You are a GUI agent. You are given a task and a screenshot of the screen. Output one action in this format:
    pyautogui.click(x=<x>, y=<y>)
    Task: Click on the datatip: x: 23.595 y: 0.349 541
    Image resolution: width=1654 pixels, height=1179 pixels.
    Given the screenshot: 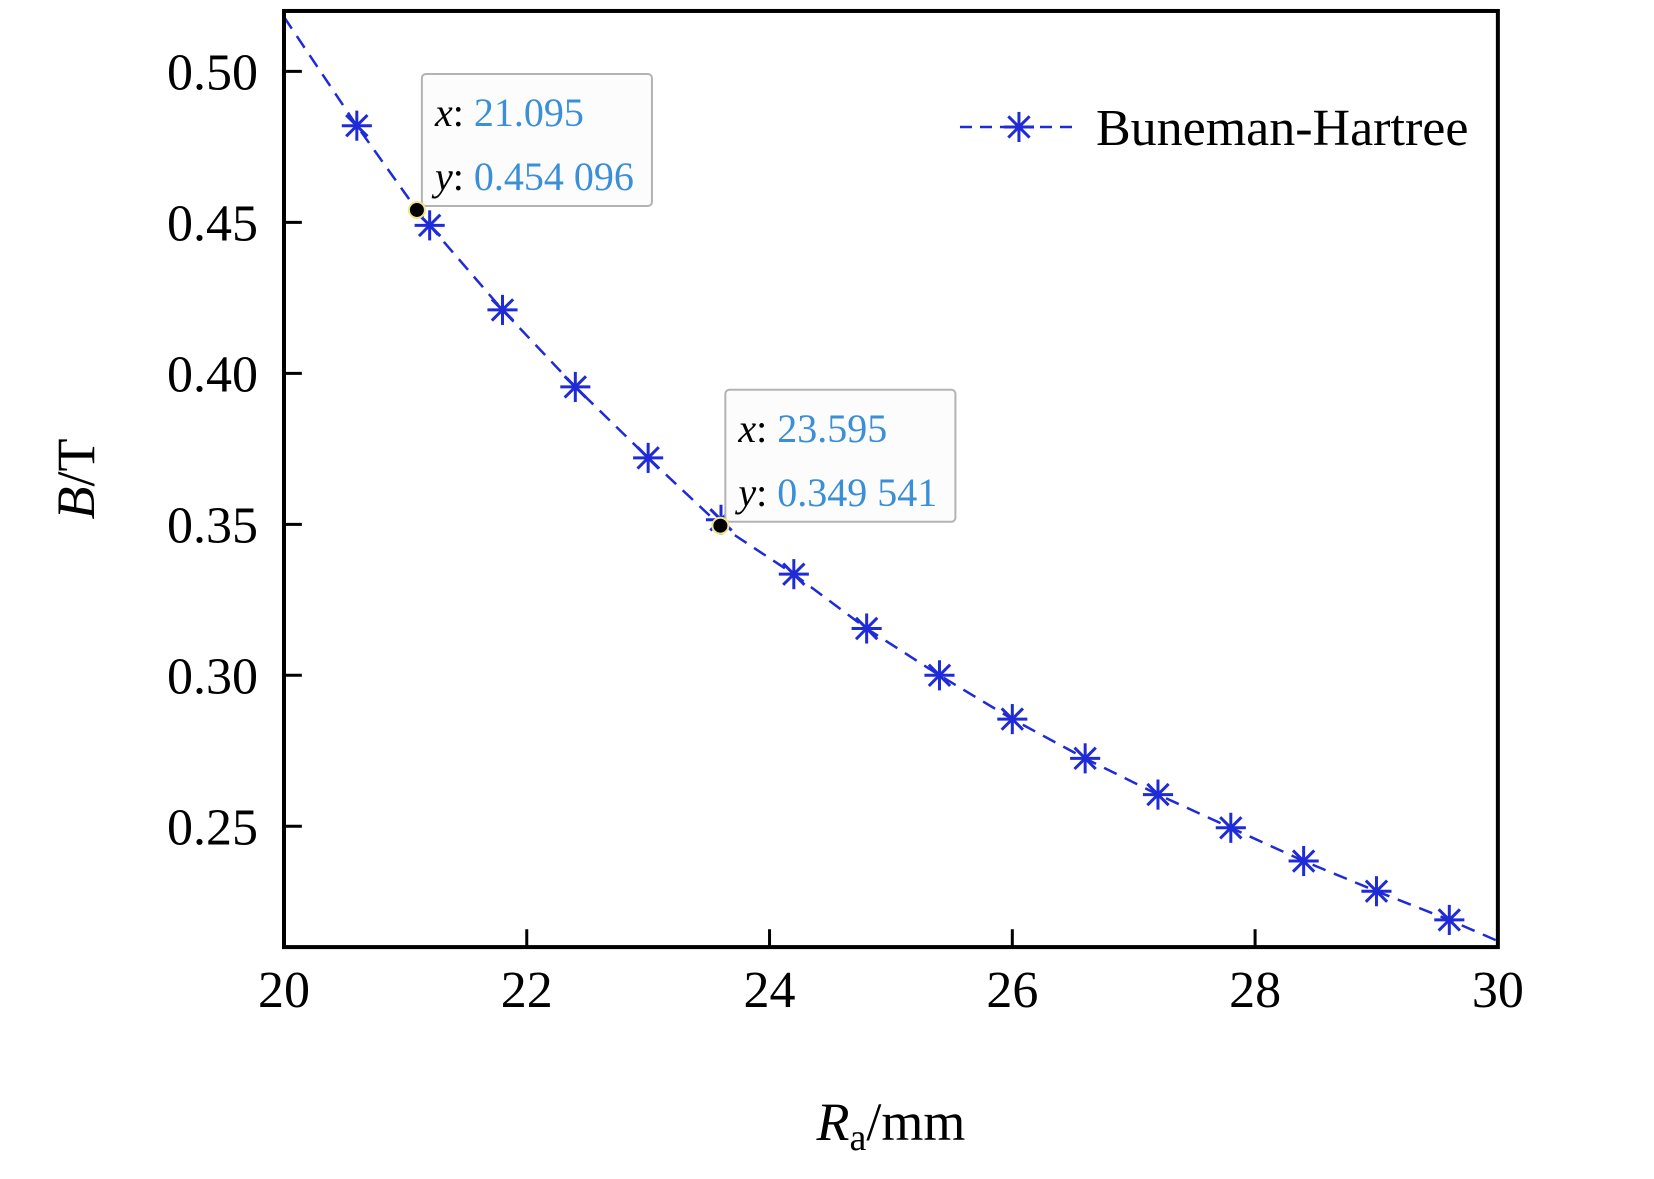 What is the action you would take?
    pyautogui.click(x=834, y=461)
    